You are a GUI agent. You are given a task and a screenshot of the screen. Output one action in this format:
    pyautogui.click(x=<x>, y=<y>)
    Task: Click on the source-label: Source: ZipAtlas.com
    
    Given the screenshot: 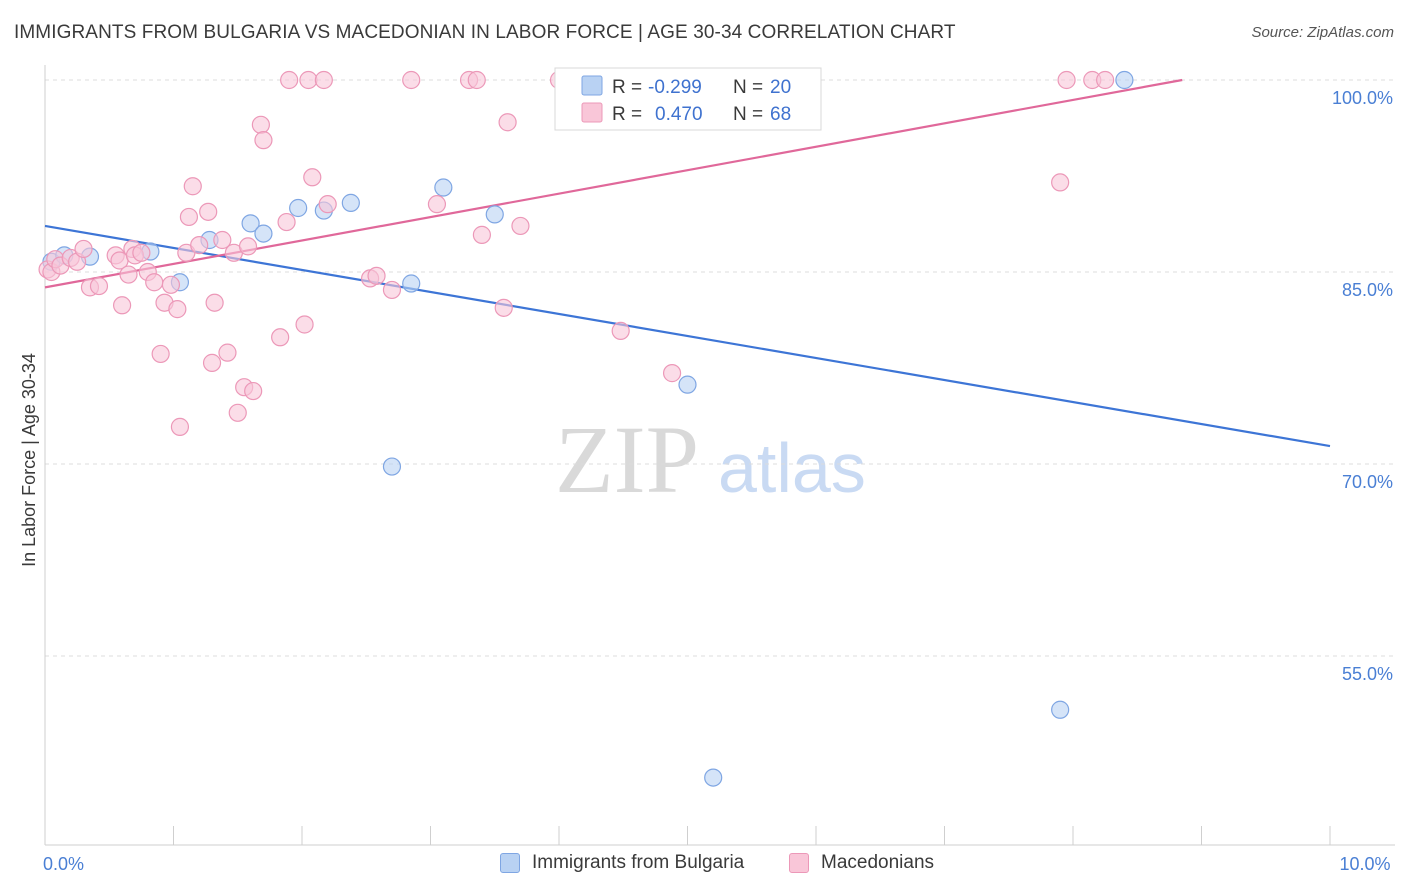 What is the action you would take?
    pyautogui.click(x=1322, y=32)
    